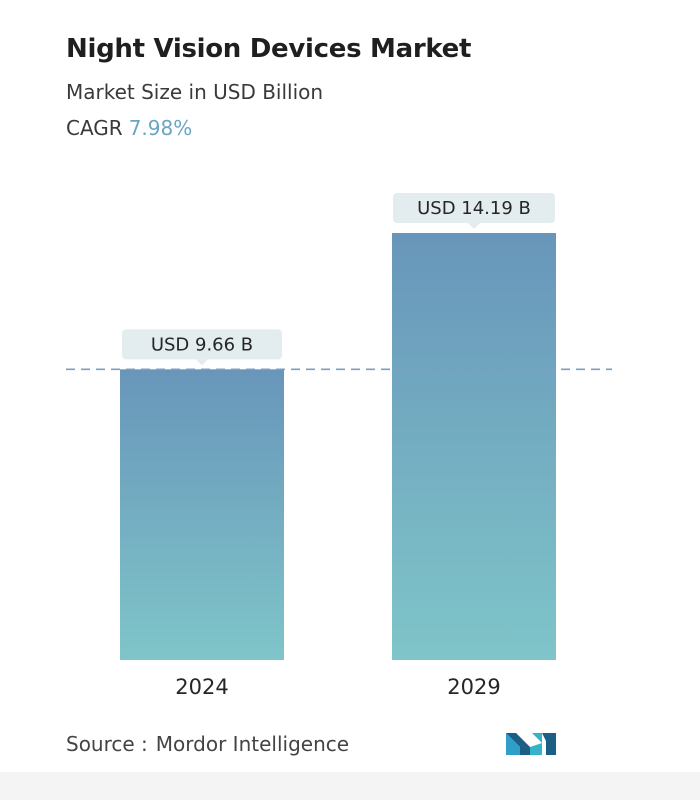  What do you see at coordinates (202, 514) in the screenshot?
I see `bar-2024` at bounding box center [202, 514].